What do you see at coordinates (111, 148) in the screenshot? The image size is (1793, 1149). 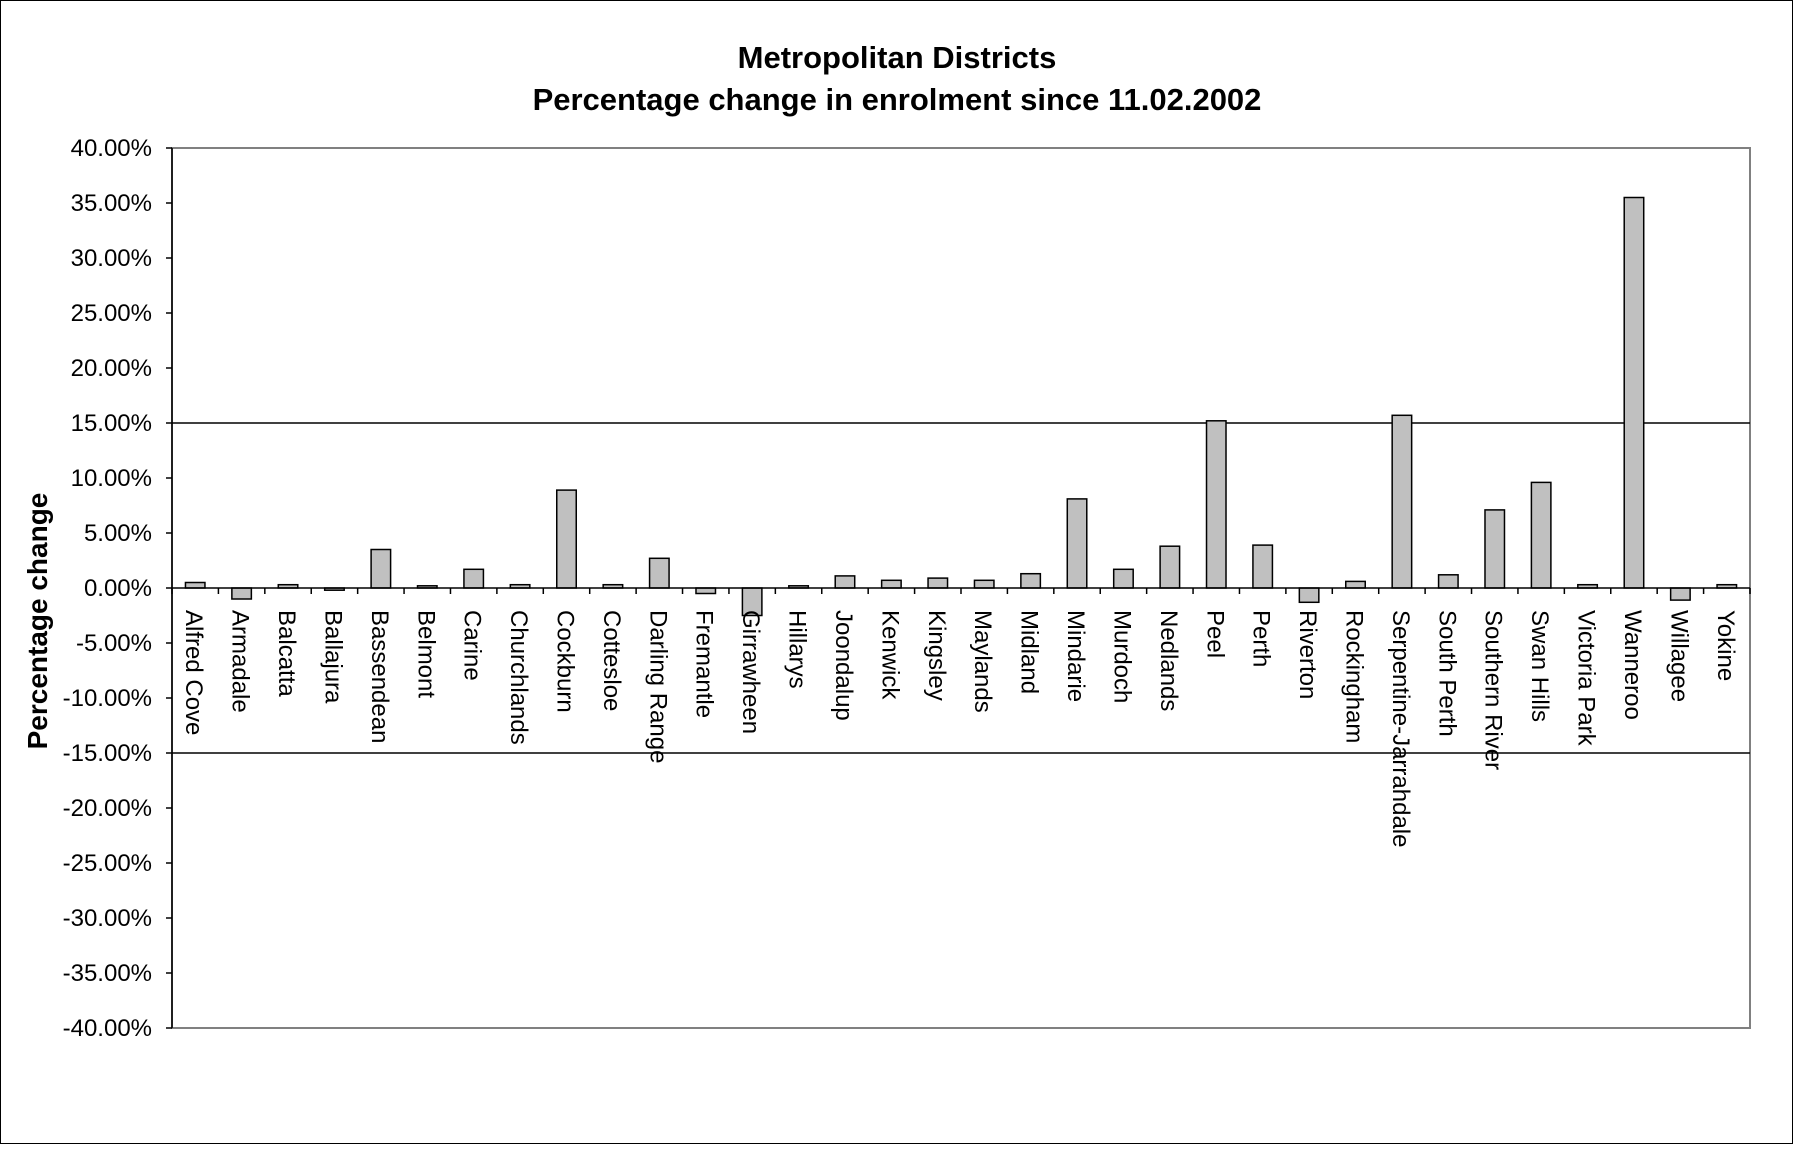 I see `y-tick-label: 40.00%` at bounding box center [111, 148].